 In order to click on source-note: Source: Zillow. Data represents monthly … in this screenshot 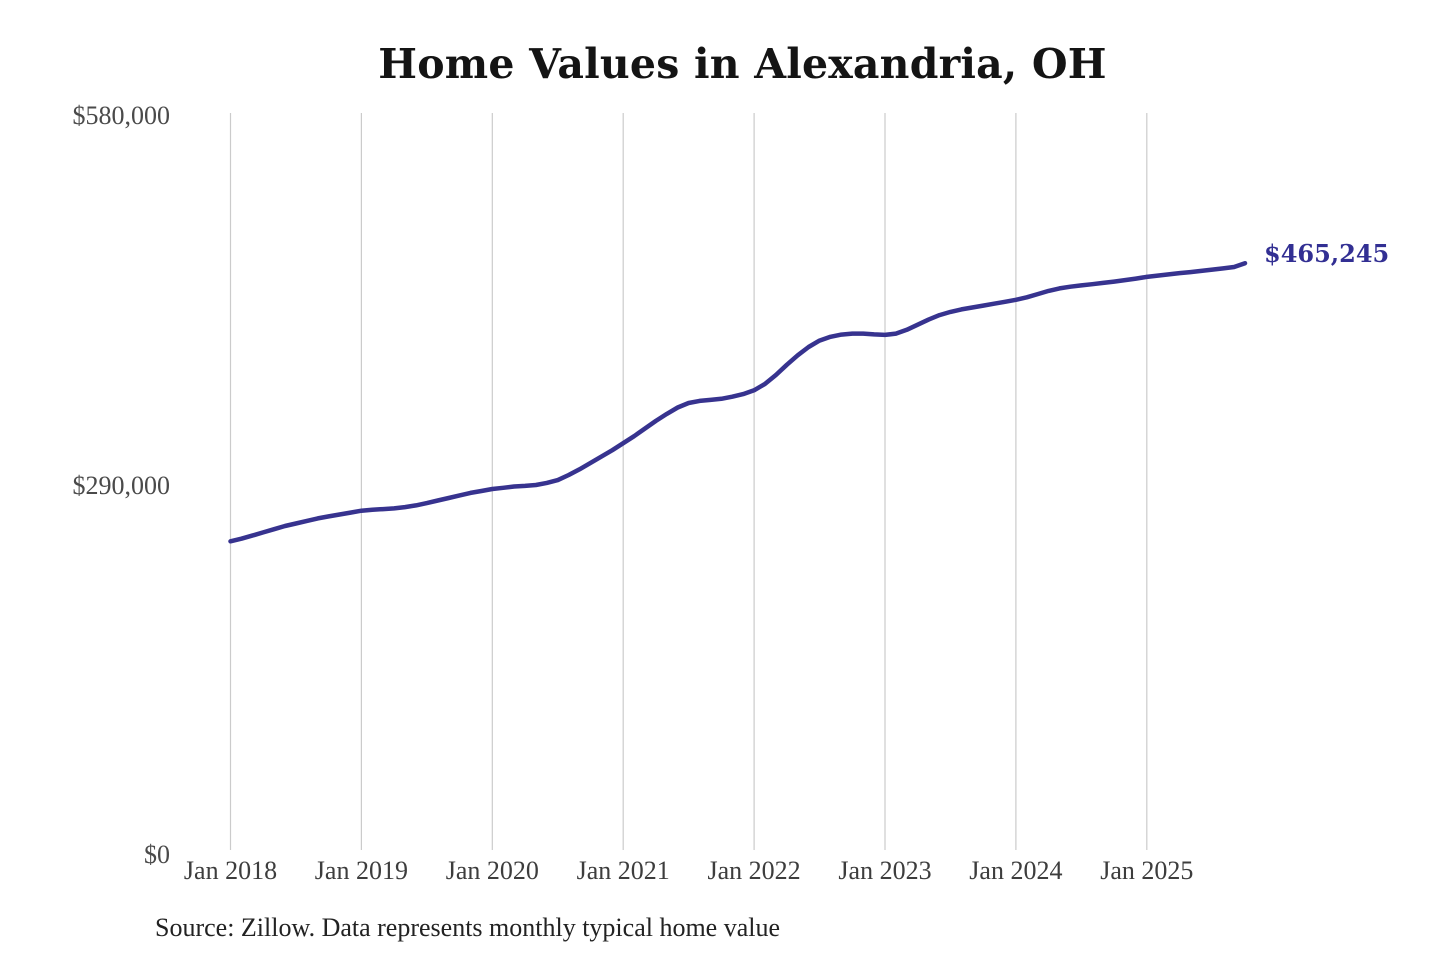, I will do `click(468, 927)`.